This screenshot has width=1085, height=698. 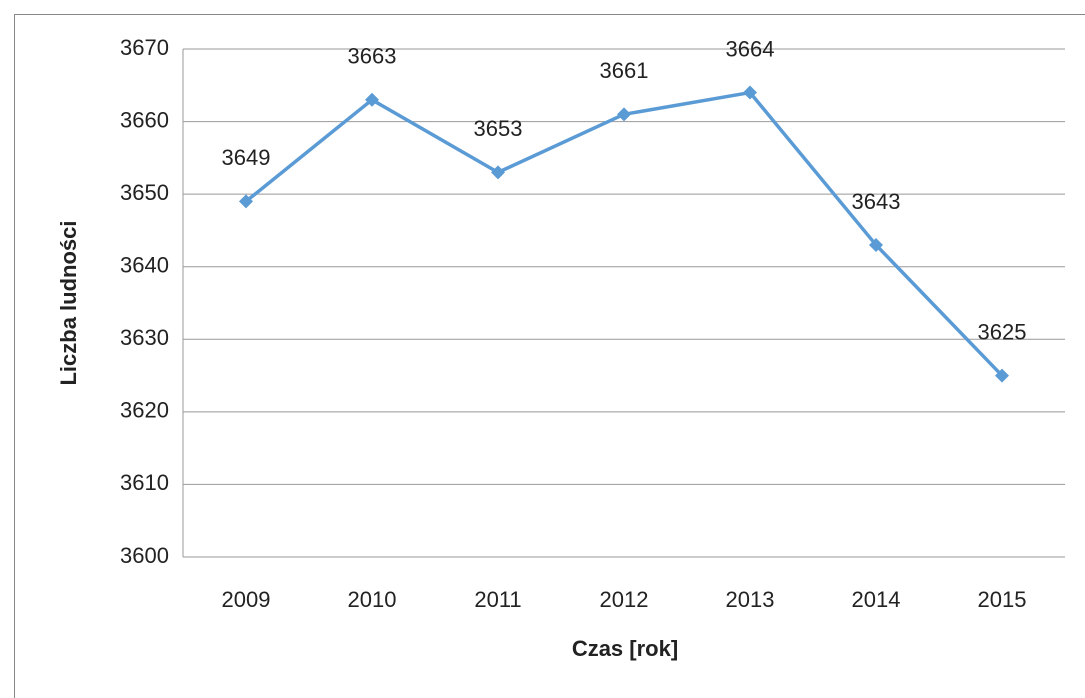 I want to click on y-tick-label: 3640, so click(x=144, y=265).